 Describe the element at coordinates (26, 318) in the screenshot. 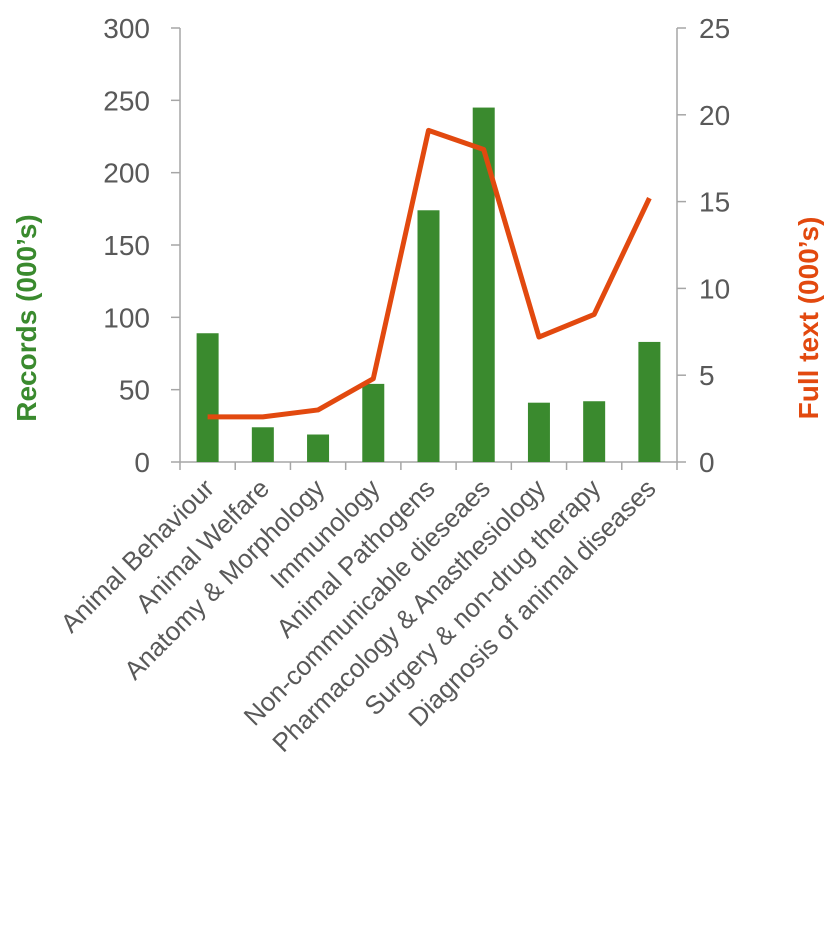

I see `left-axis-label: Records (000’s)` at that location.